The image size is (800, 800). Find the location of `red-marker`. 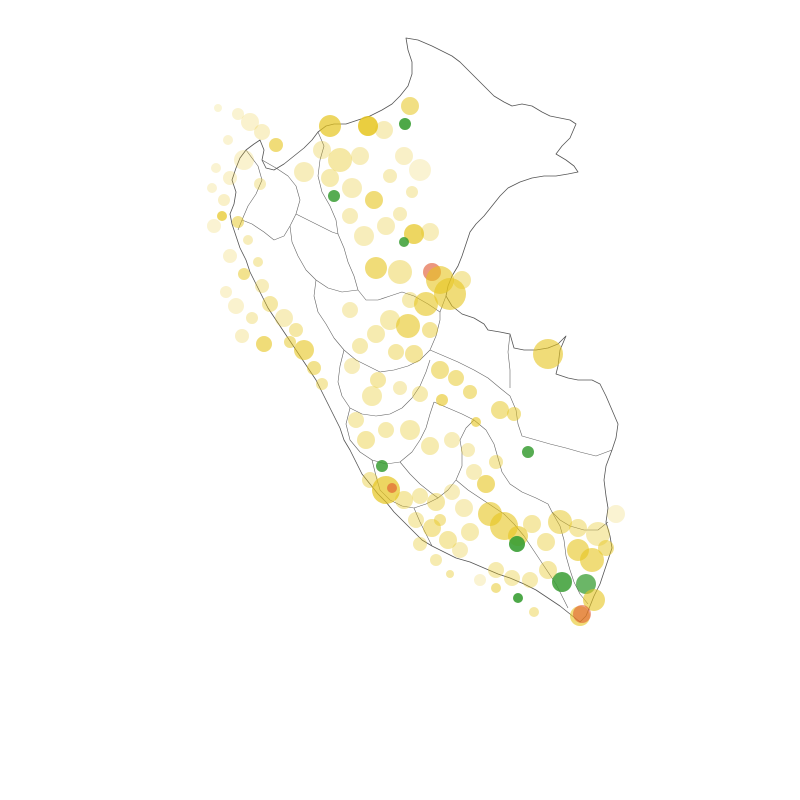

red-marker is located at coordinates (392, 488).